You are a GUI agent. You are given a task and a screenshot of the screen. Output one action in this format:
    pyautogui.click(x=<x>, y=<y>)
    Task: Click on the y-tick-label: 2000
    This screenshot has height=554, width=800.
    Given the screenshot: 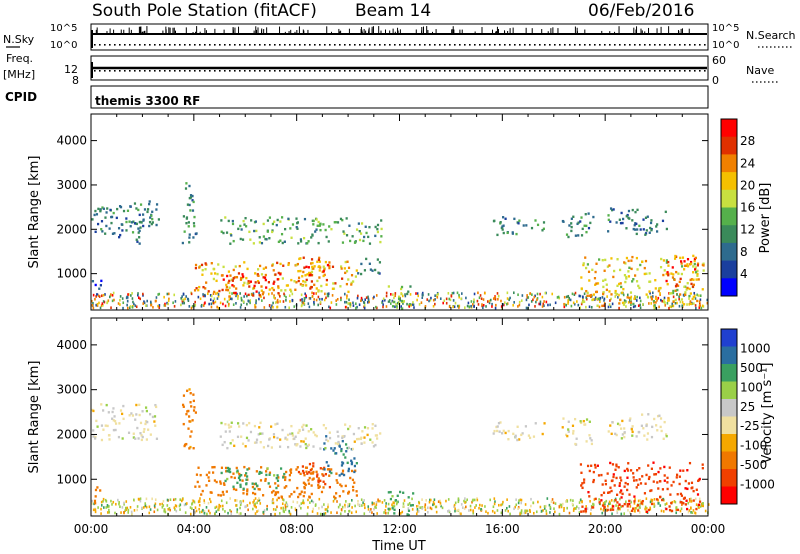 What is the action you would take?
    pyautogui.click(x=71, y=434)
    